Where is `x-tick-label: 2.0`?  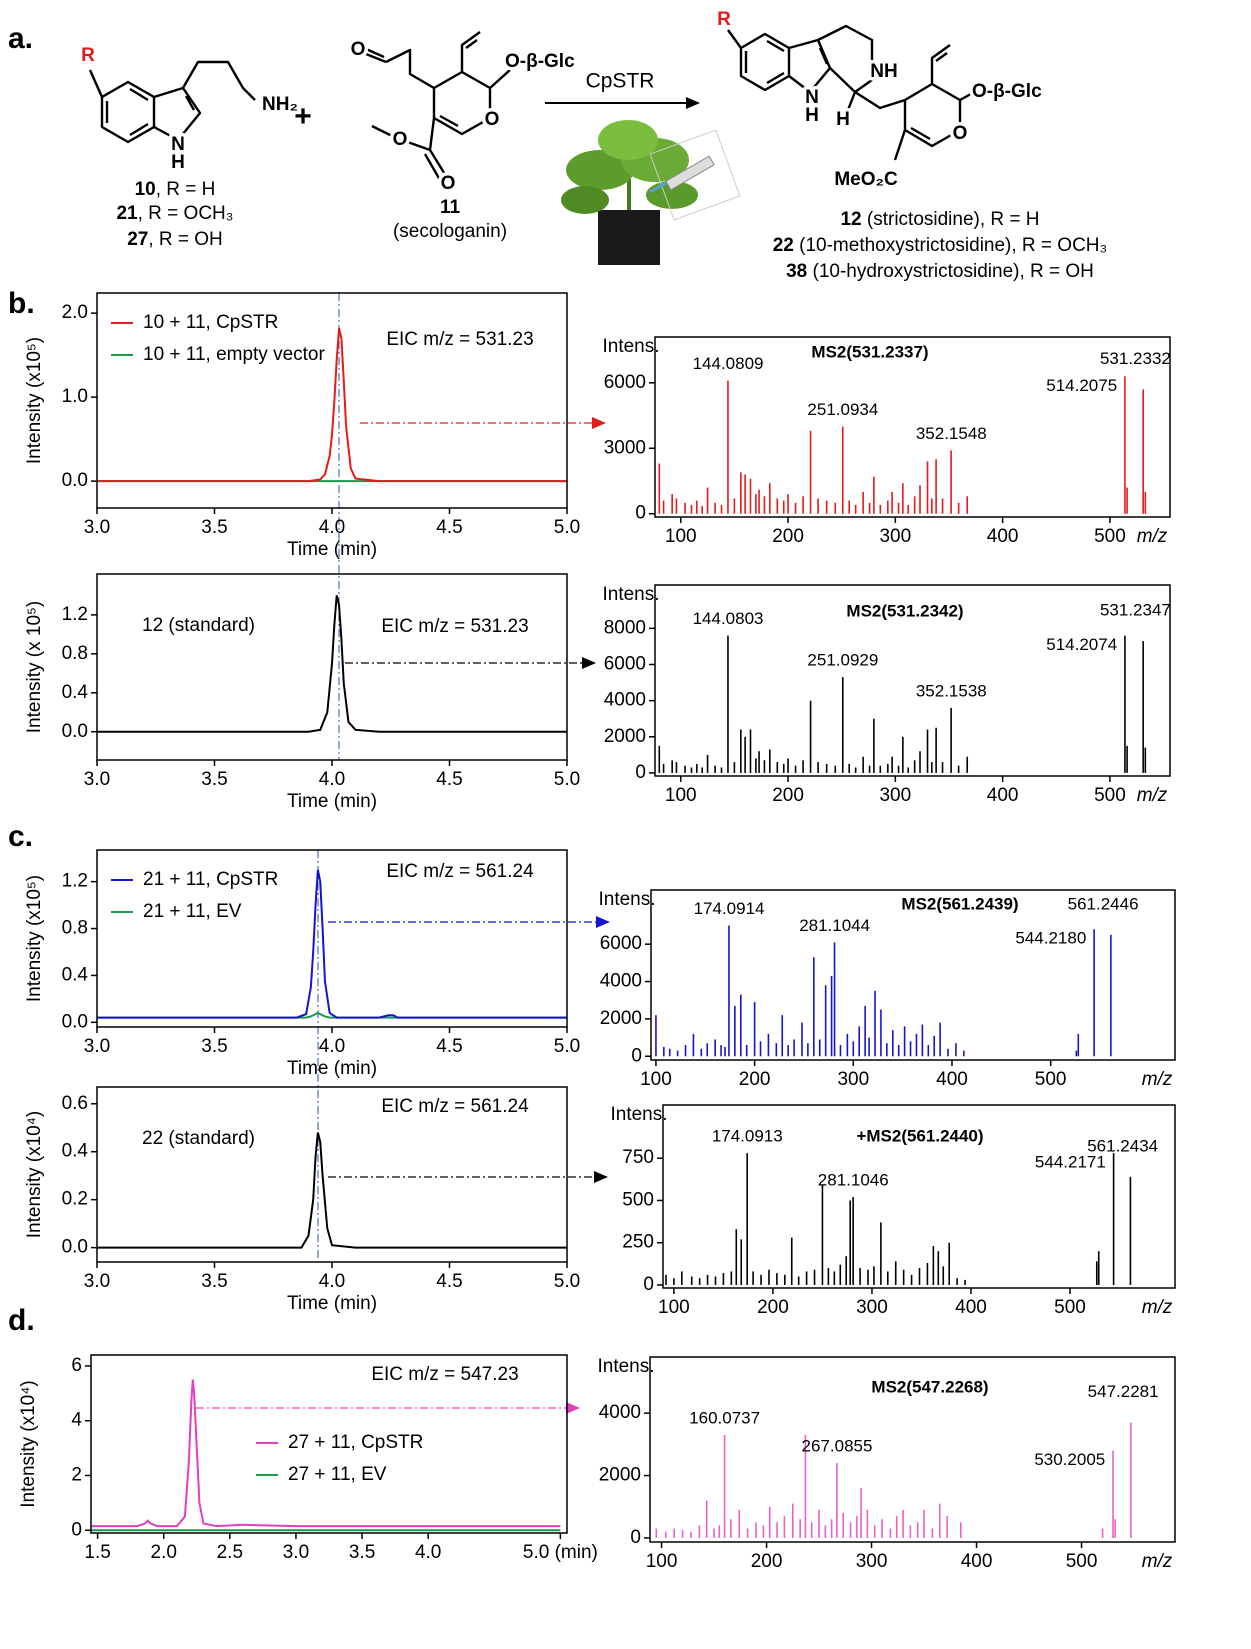 x-tick-label: 2.0 is located at coordinates (164, 1552).